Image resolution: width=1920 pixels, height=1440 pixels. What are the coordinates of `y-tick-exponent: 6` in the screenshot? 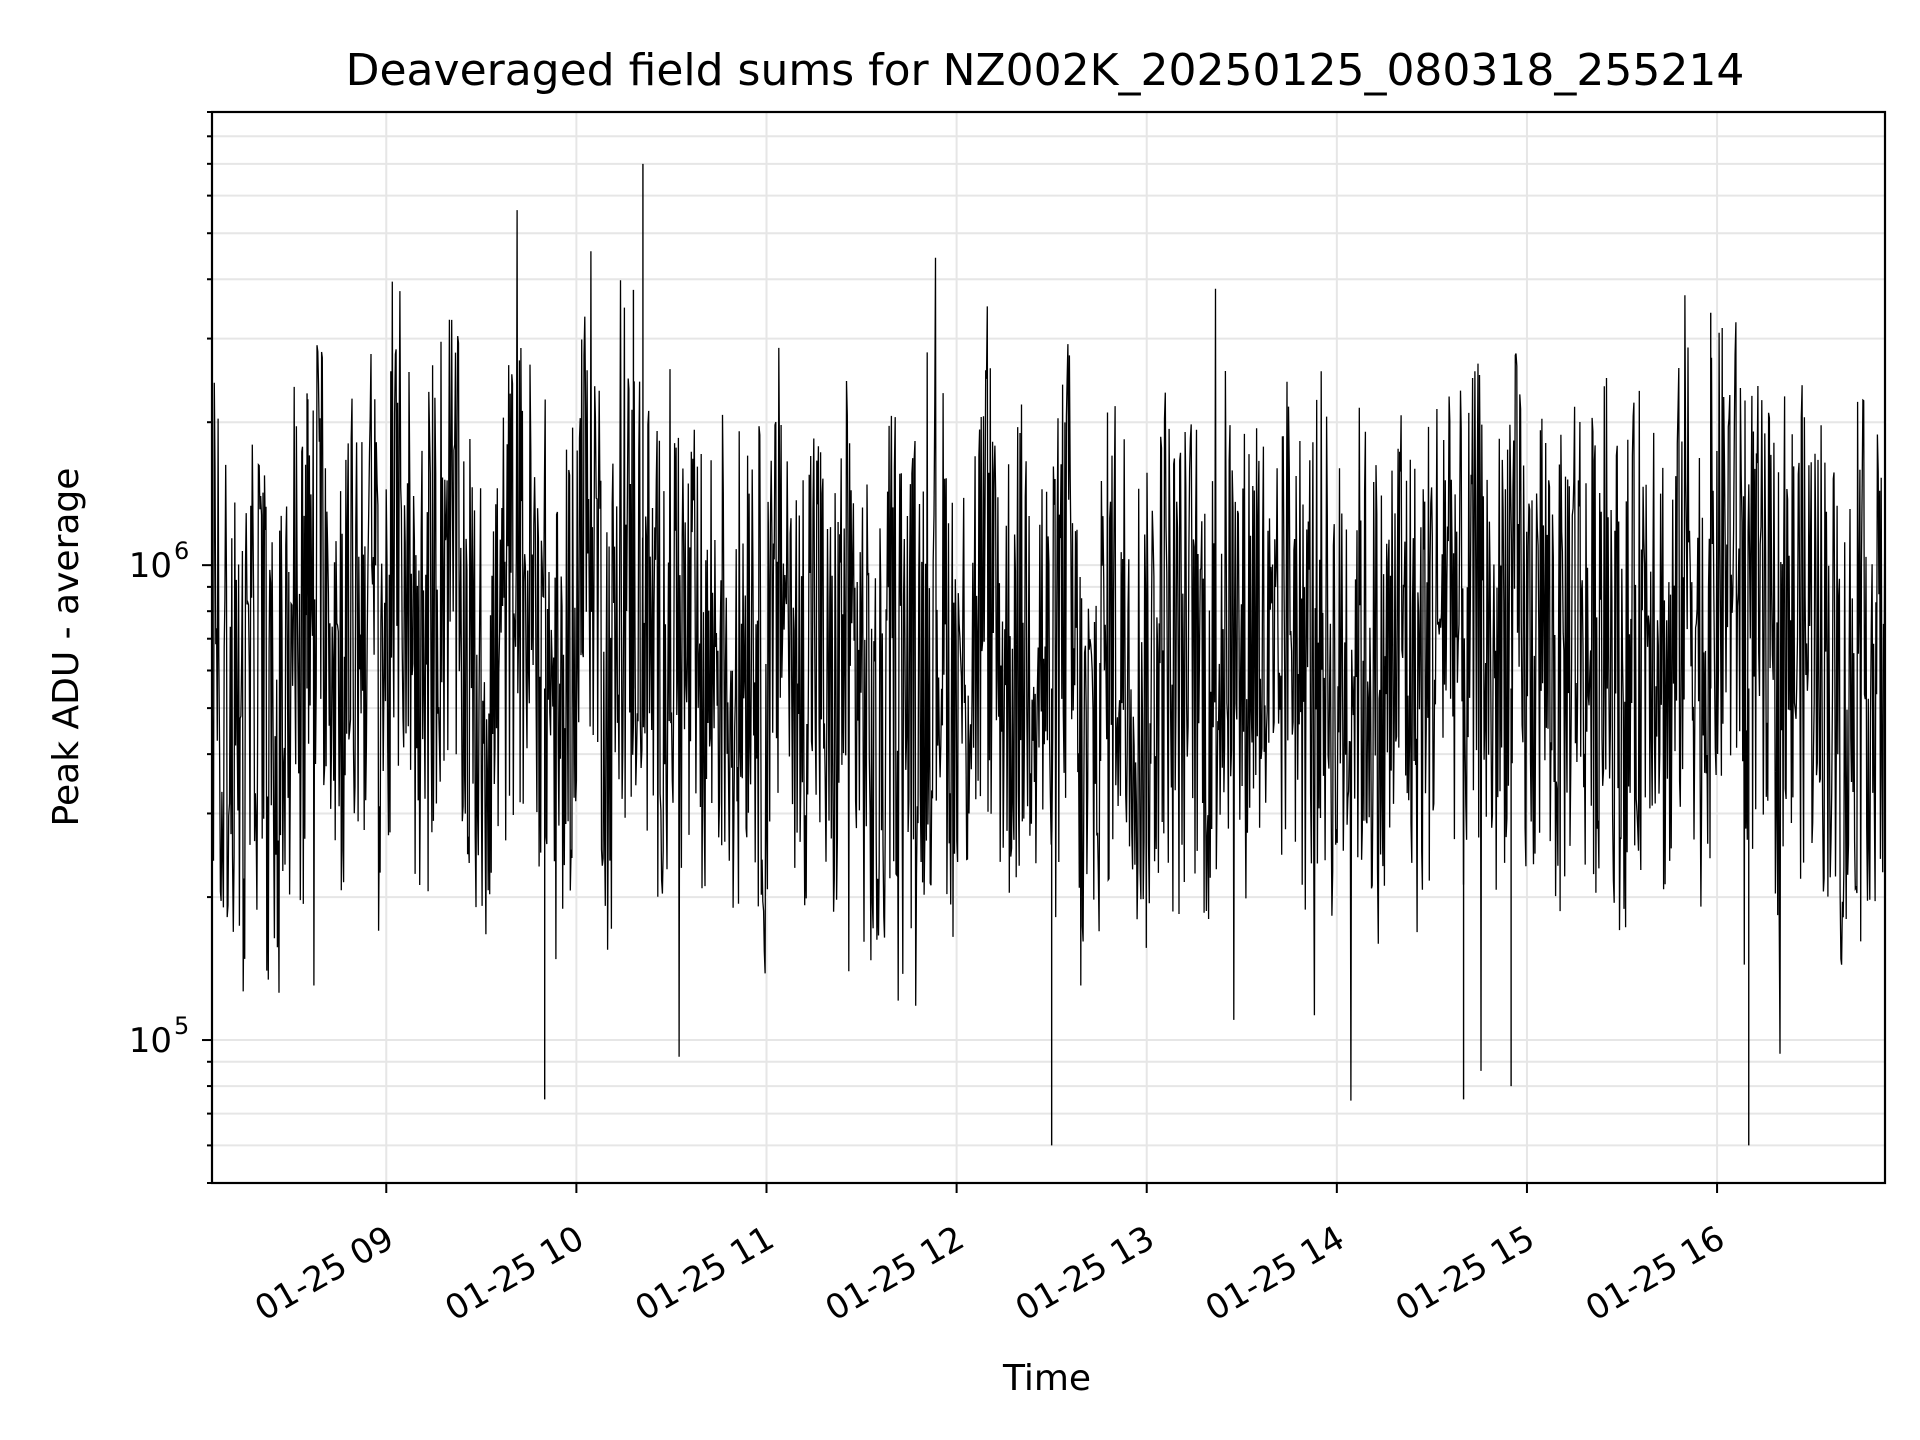 It's located at (181, 551).